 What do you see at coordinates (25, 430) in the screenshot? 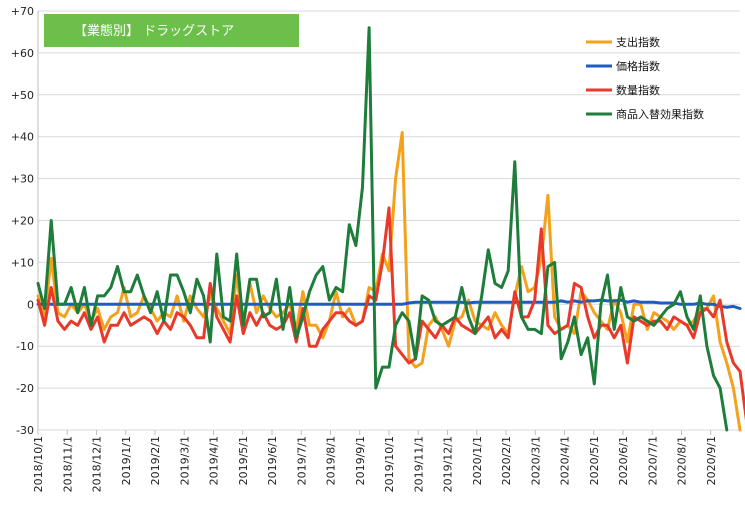
I see `y-tick-label: -30` at bounding box center [25, 430].